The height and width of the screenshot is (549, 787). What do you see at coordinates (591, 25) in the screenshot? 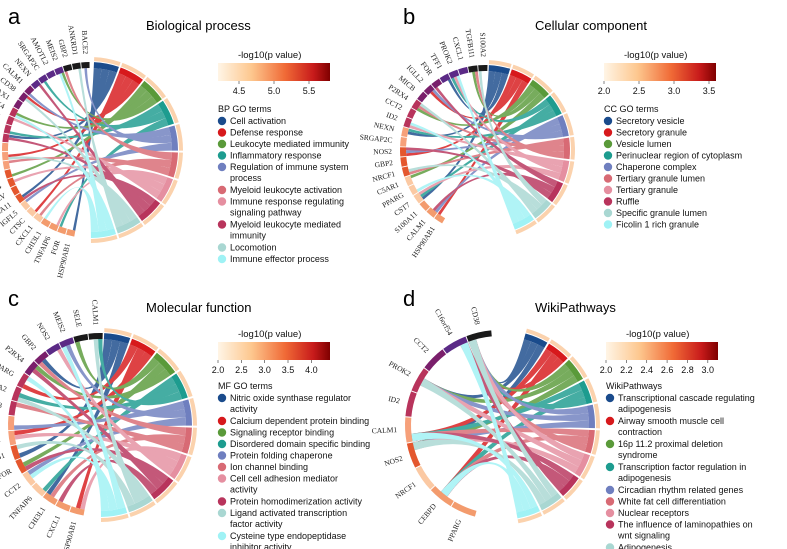
I see `panel-title: Cellular component` at bounding box center [591, 25].